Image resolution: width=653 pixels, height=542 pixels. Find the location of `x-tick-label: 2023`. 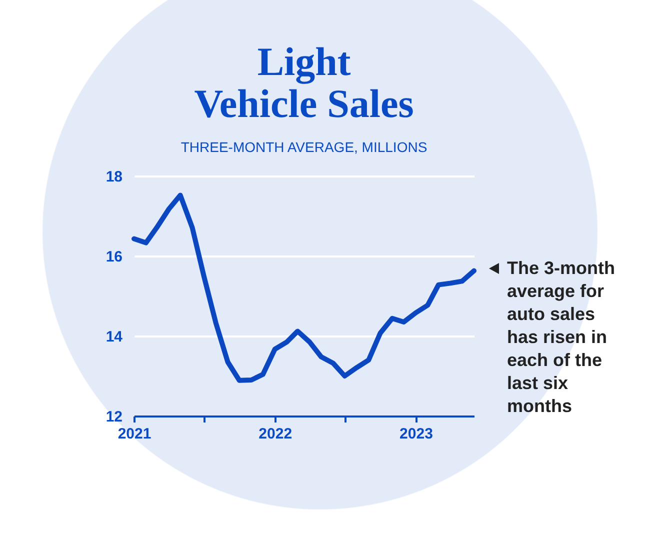

x-tick-label: 2023 is located at coordinates (416, 434).